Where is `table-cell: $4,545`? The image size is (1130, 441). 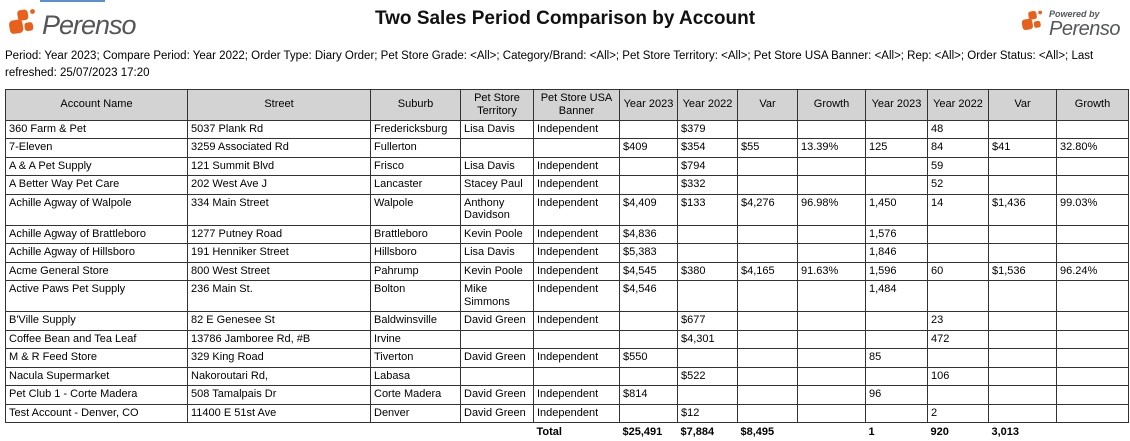 table-cell: $4,545 is located at coordinates (649, 271).